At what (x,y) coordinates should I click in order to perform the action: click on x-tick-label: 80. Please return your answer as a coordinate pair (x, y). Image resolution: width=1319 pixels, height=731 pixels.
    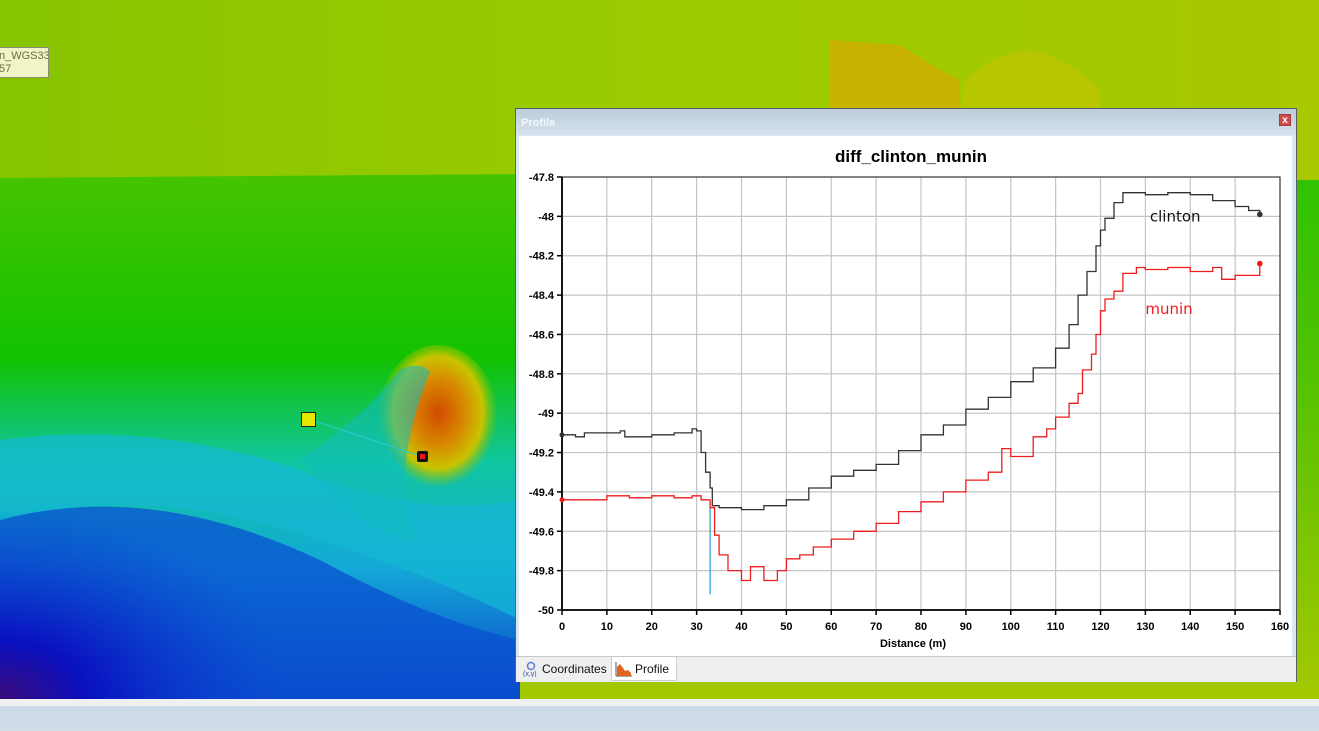
    Looking at the image, I should click on (921, 627).